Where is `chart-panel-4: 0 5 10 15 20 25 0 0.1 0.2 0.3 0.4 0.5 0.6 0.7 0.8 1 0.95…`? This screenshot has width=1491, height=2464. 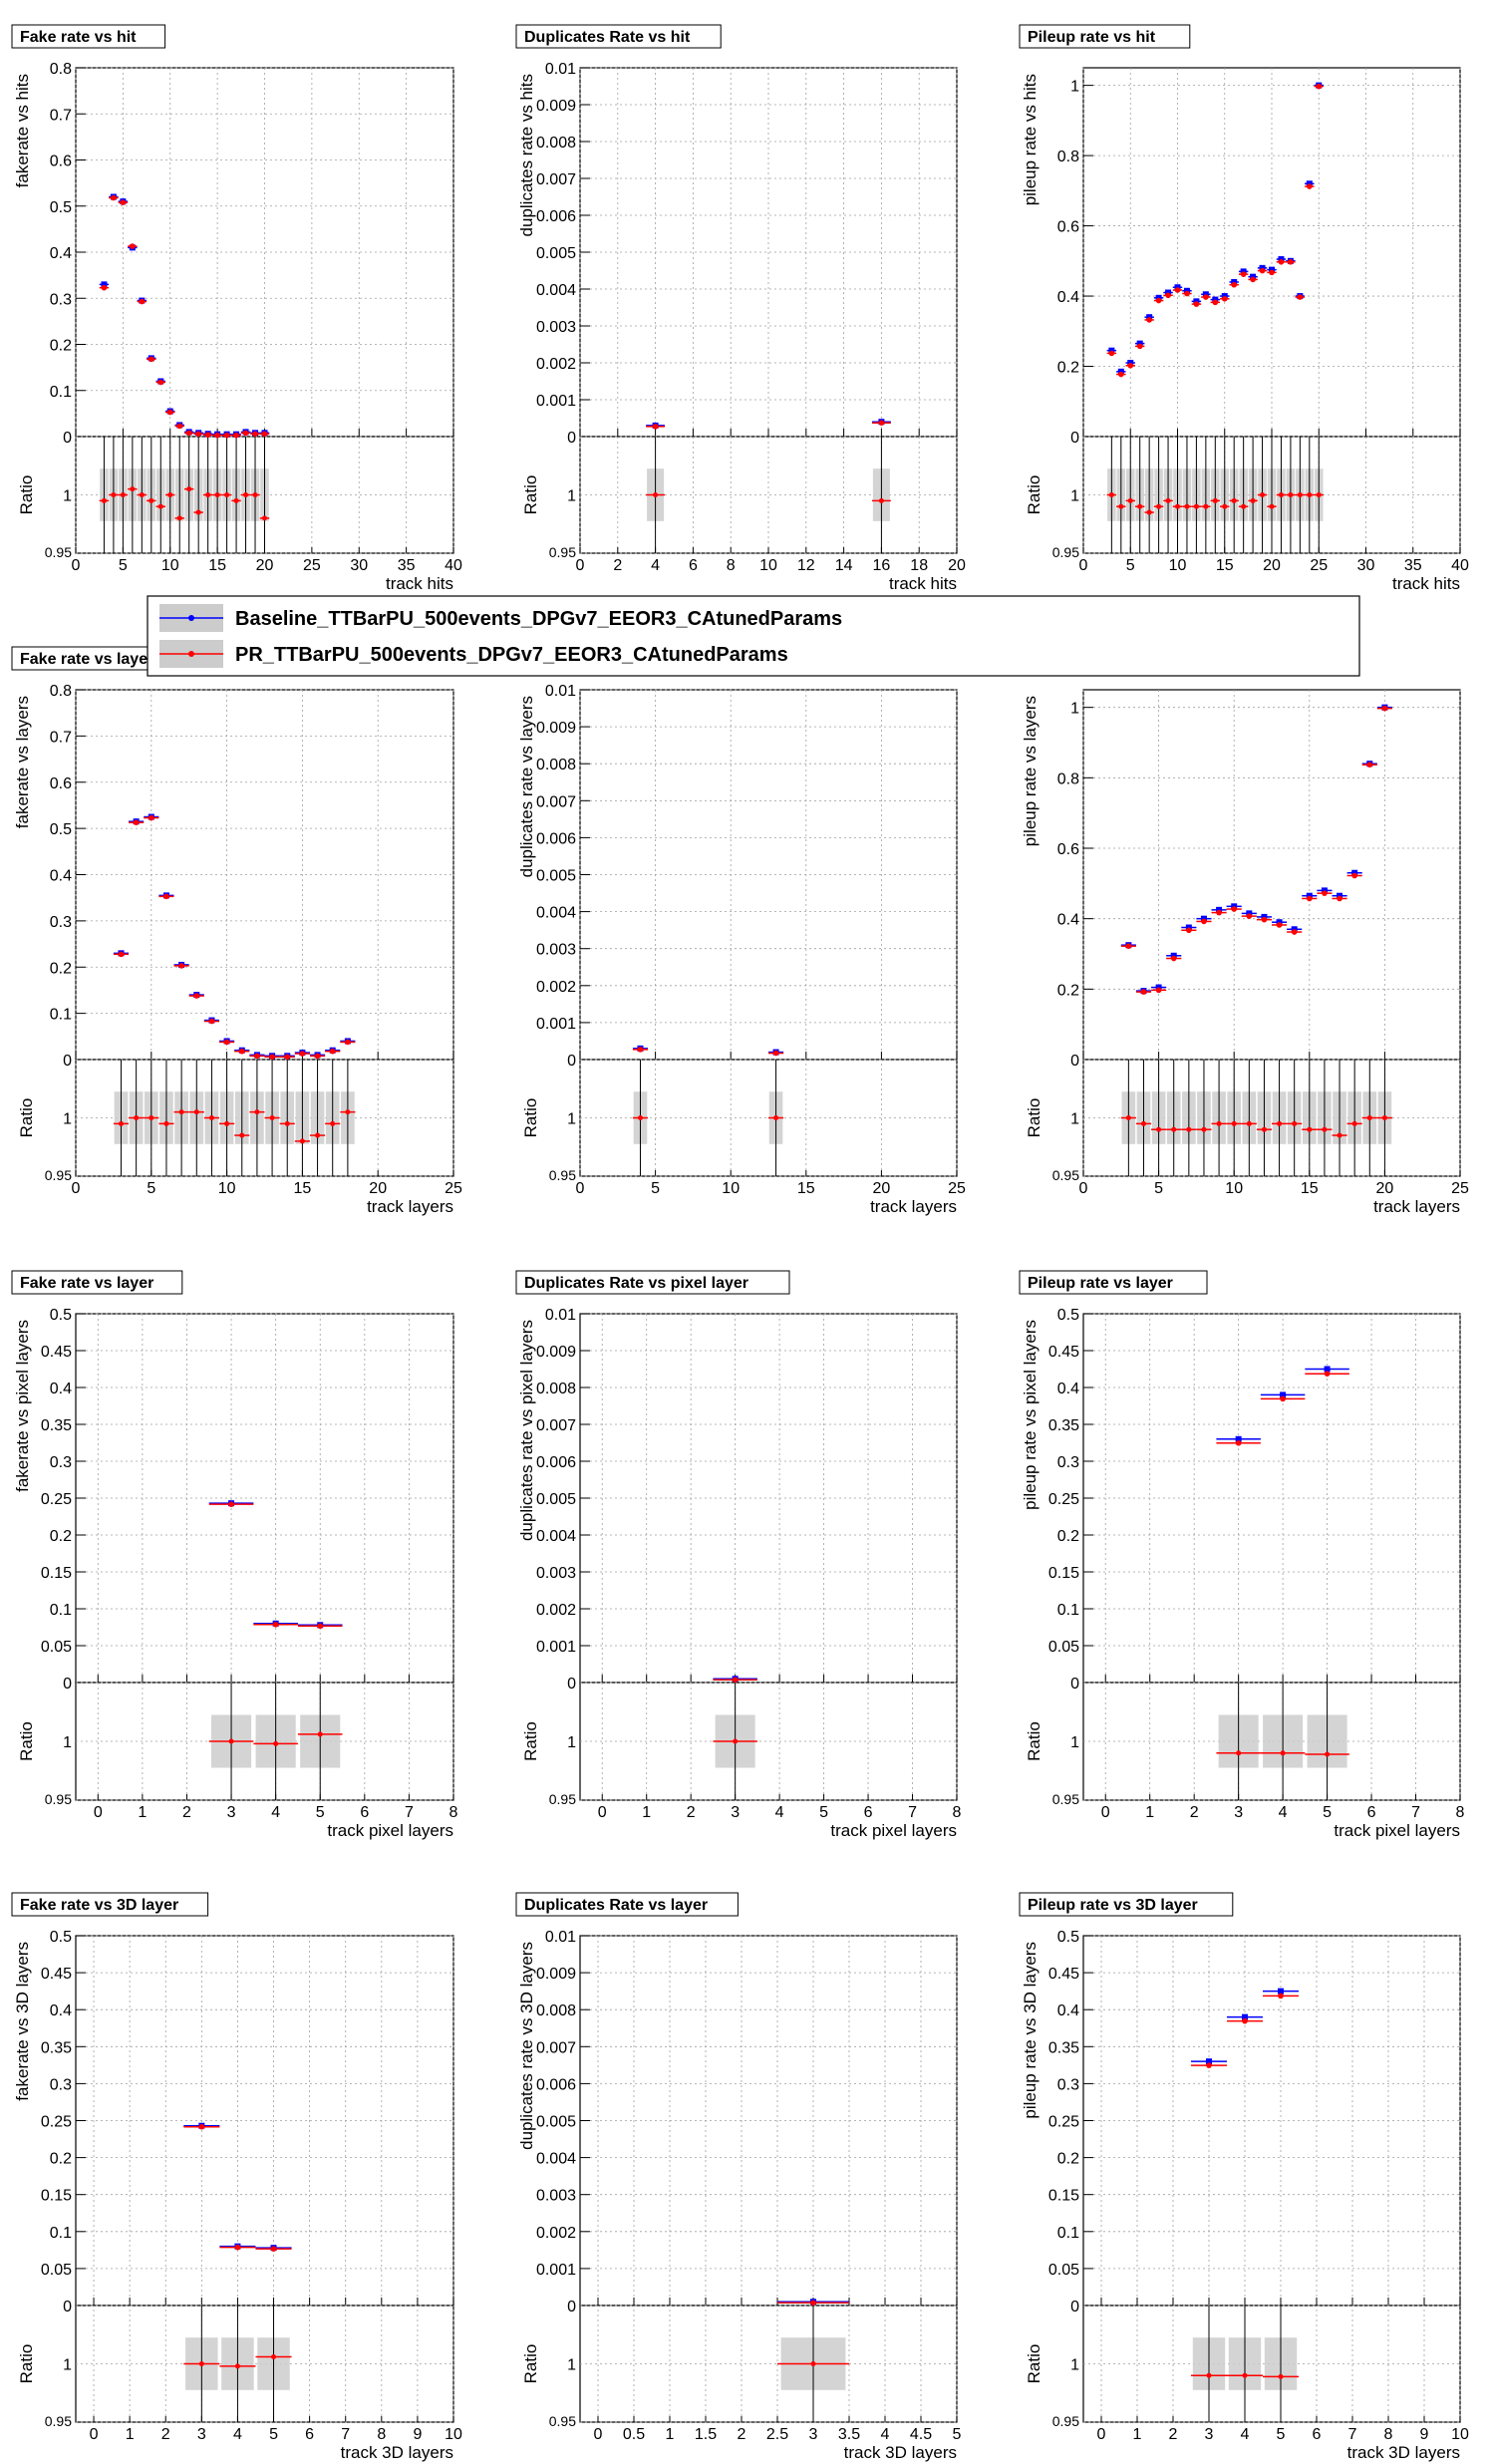
chart-panel-4: 0 5 10 15 20 25 0 0.1 0.2 0.3 0.4 0.5 0.6 0.7 0.8 1 0.95… is located at coordinates (236, 931).